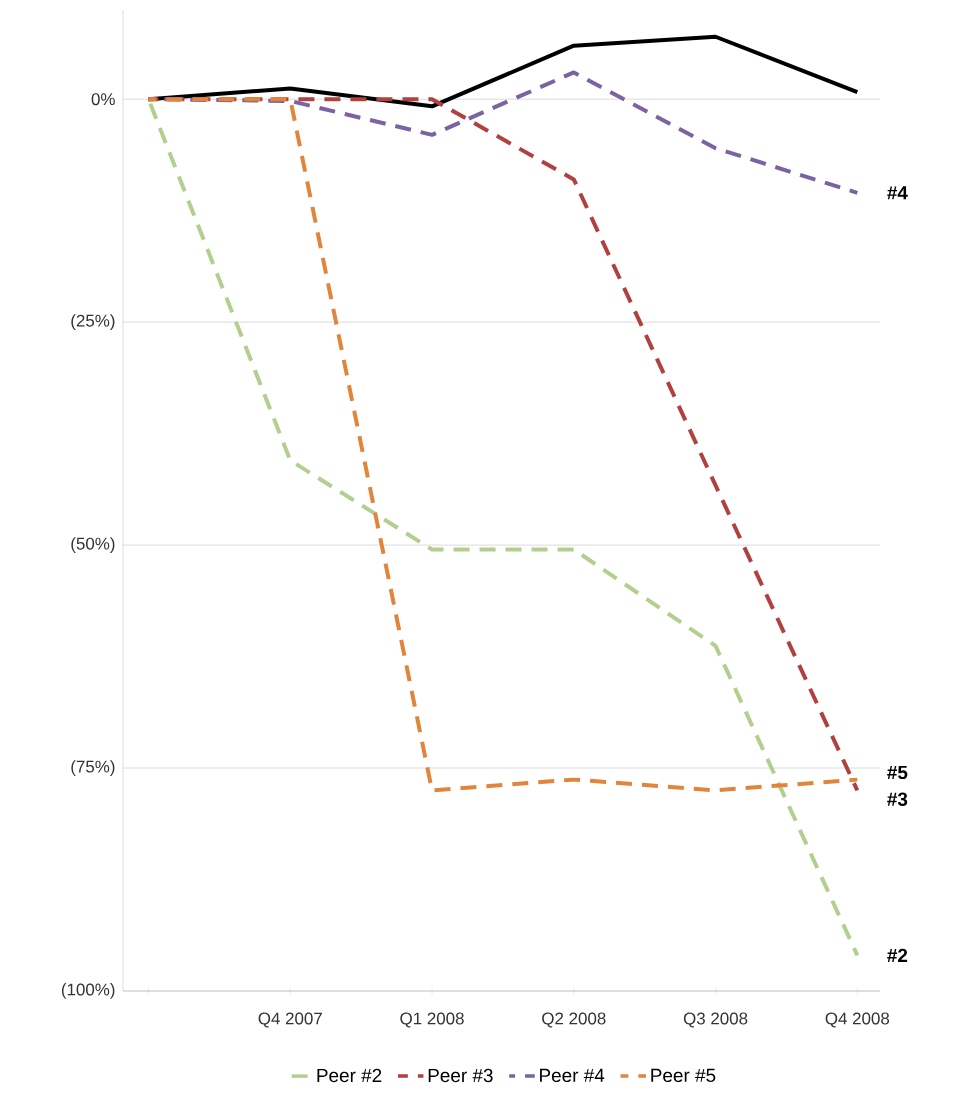 The image size is (968, 1113). I want to click on y-tick-label: 0%, so click(103, 99).